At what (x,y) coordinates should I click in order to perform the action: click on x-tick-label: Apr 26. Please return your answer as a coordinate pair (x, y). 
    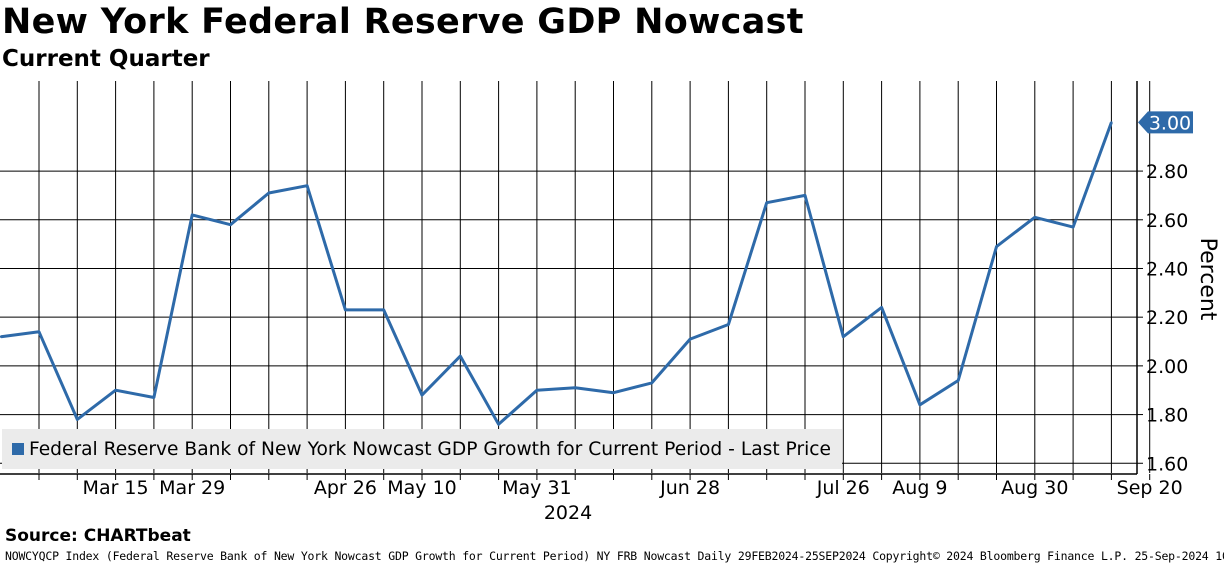
    Looking at the image, I should click on (345, 488).